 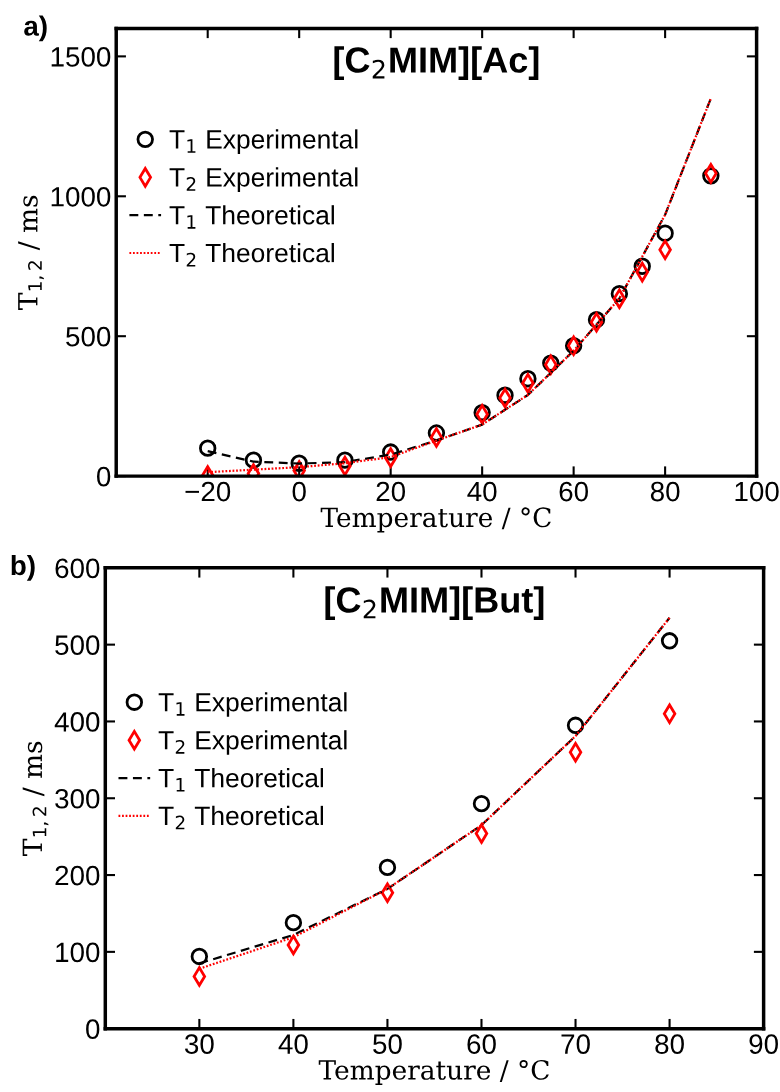 I want to click on x-tick-label: 0, so click(x=299, y=491).